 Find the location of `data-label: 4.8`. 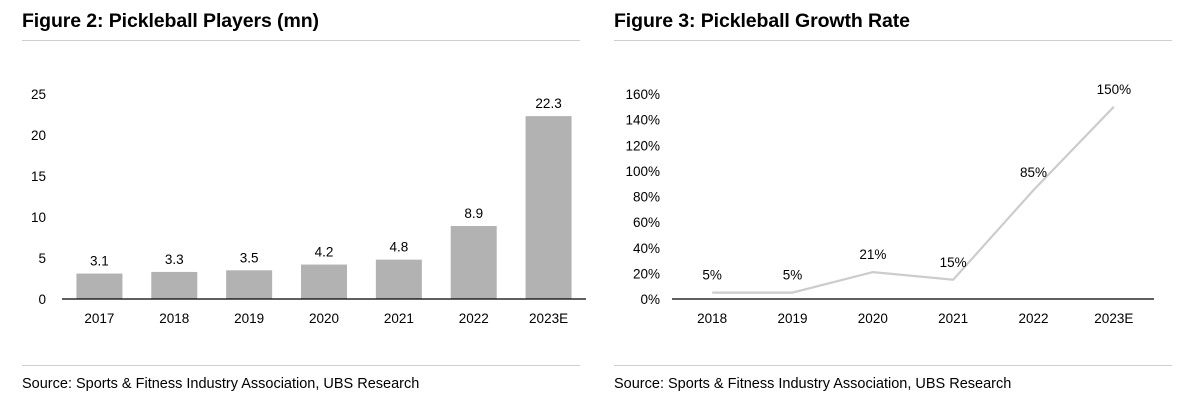

data-label: 4.8 is located at coordinates (398, 247).